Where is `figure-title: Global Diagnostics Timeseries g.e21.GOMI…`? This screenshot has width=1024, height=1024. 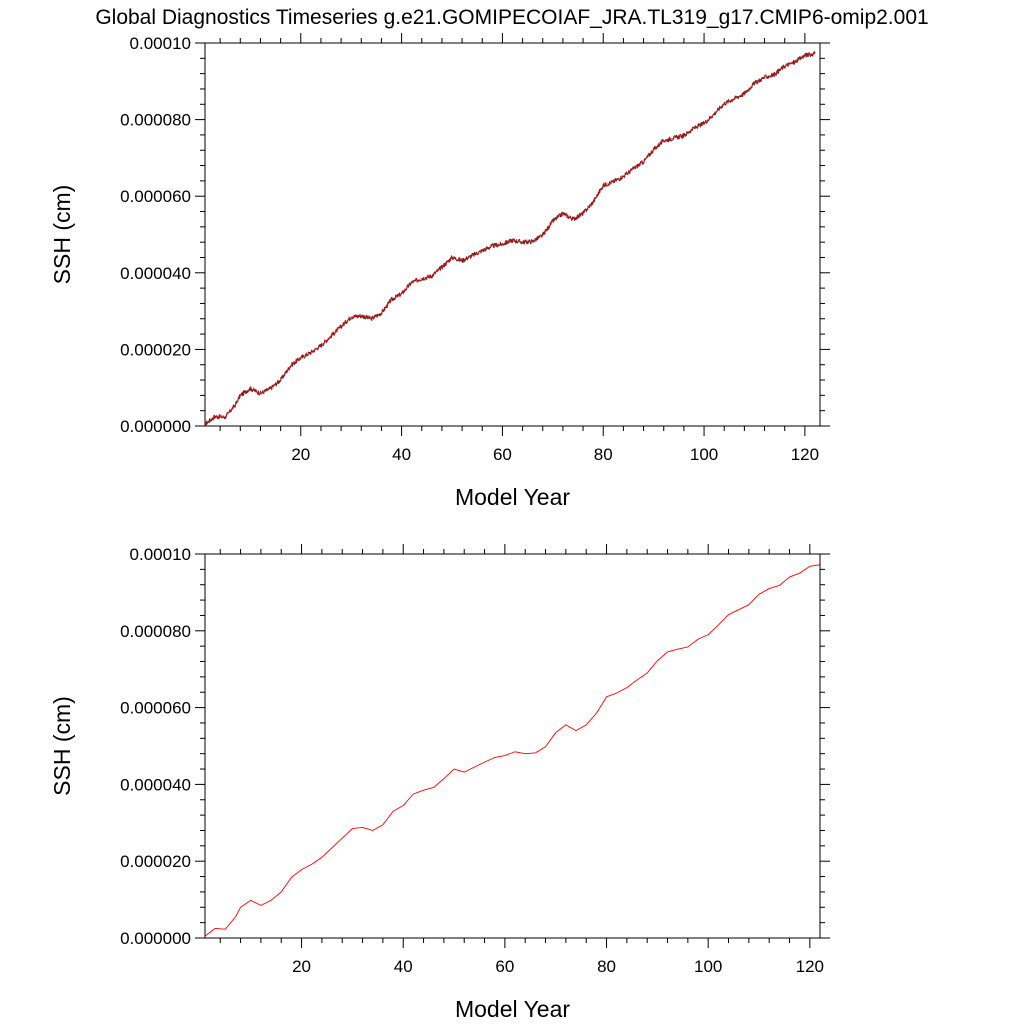
figure-title: Global Diagnostics Timeseries g.e21.GOMI… is located at coordinates (511, 17).